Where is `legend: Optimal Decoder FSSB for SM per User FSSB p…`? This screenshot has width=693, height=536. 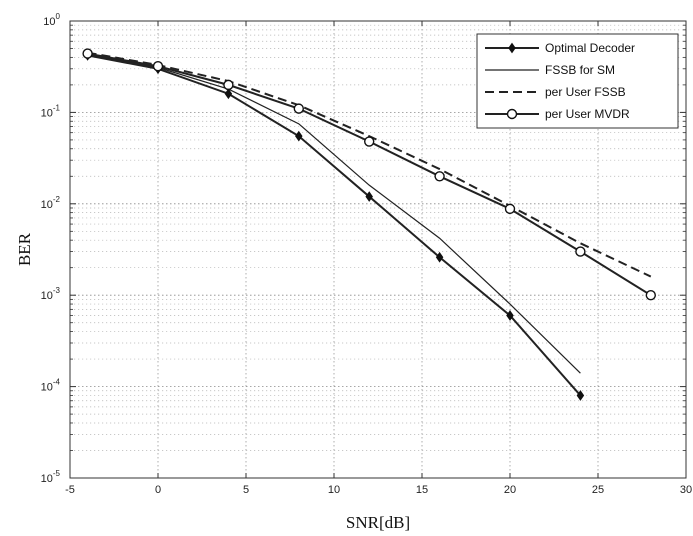
legend: Optimal Decoder FSSB for SM per User FSSB p… is located at coordinates (577, 81).